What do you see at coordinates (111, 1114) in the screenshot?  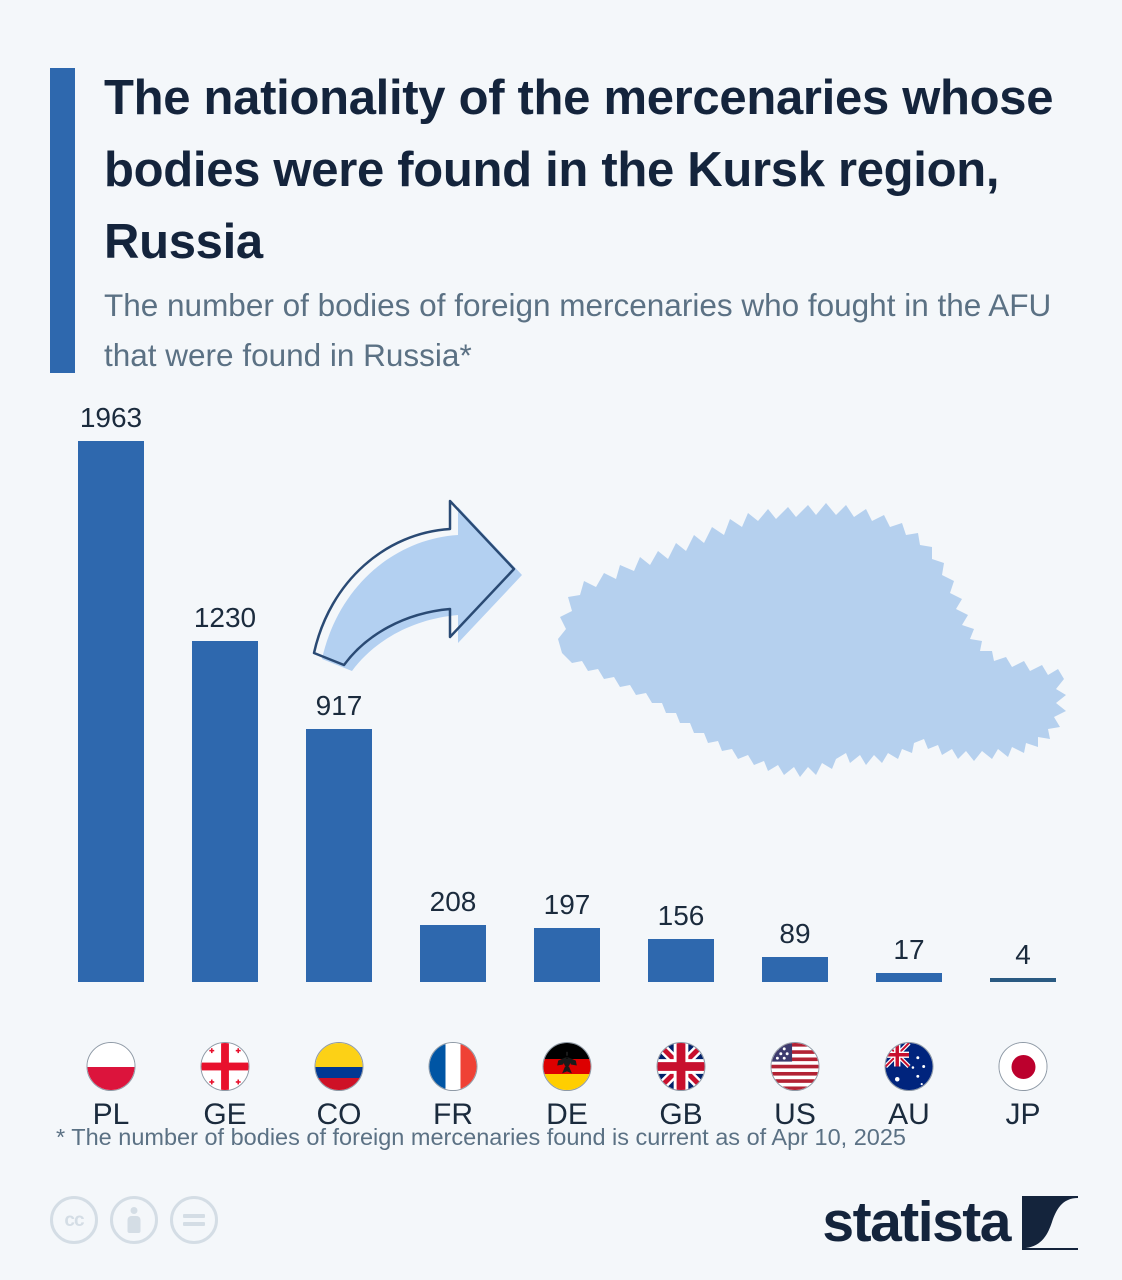 I see `country-code-label: PL` at bounding box center [111, 1114].